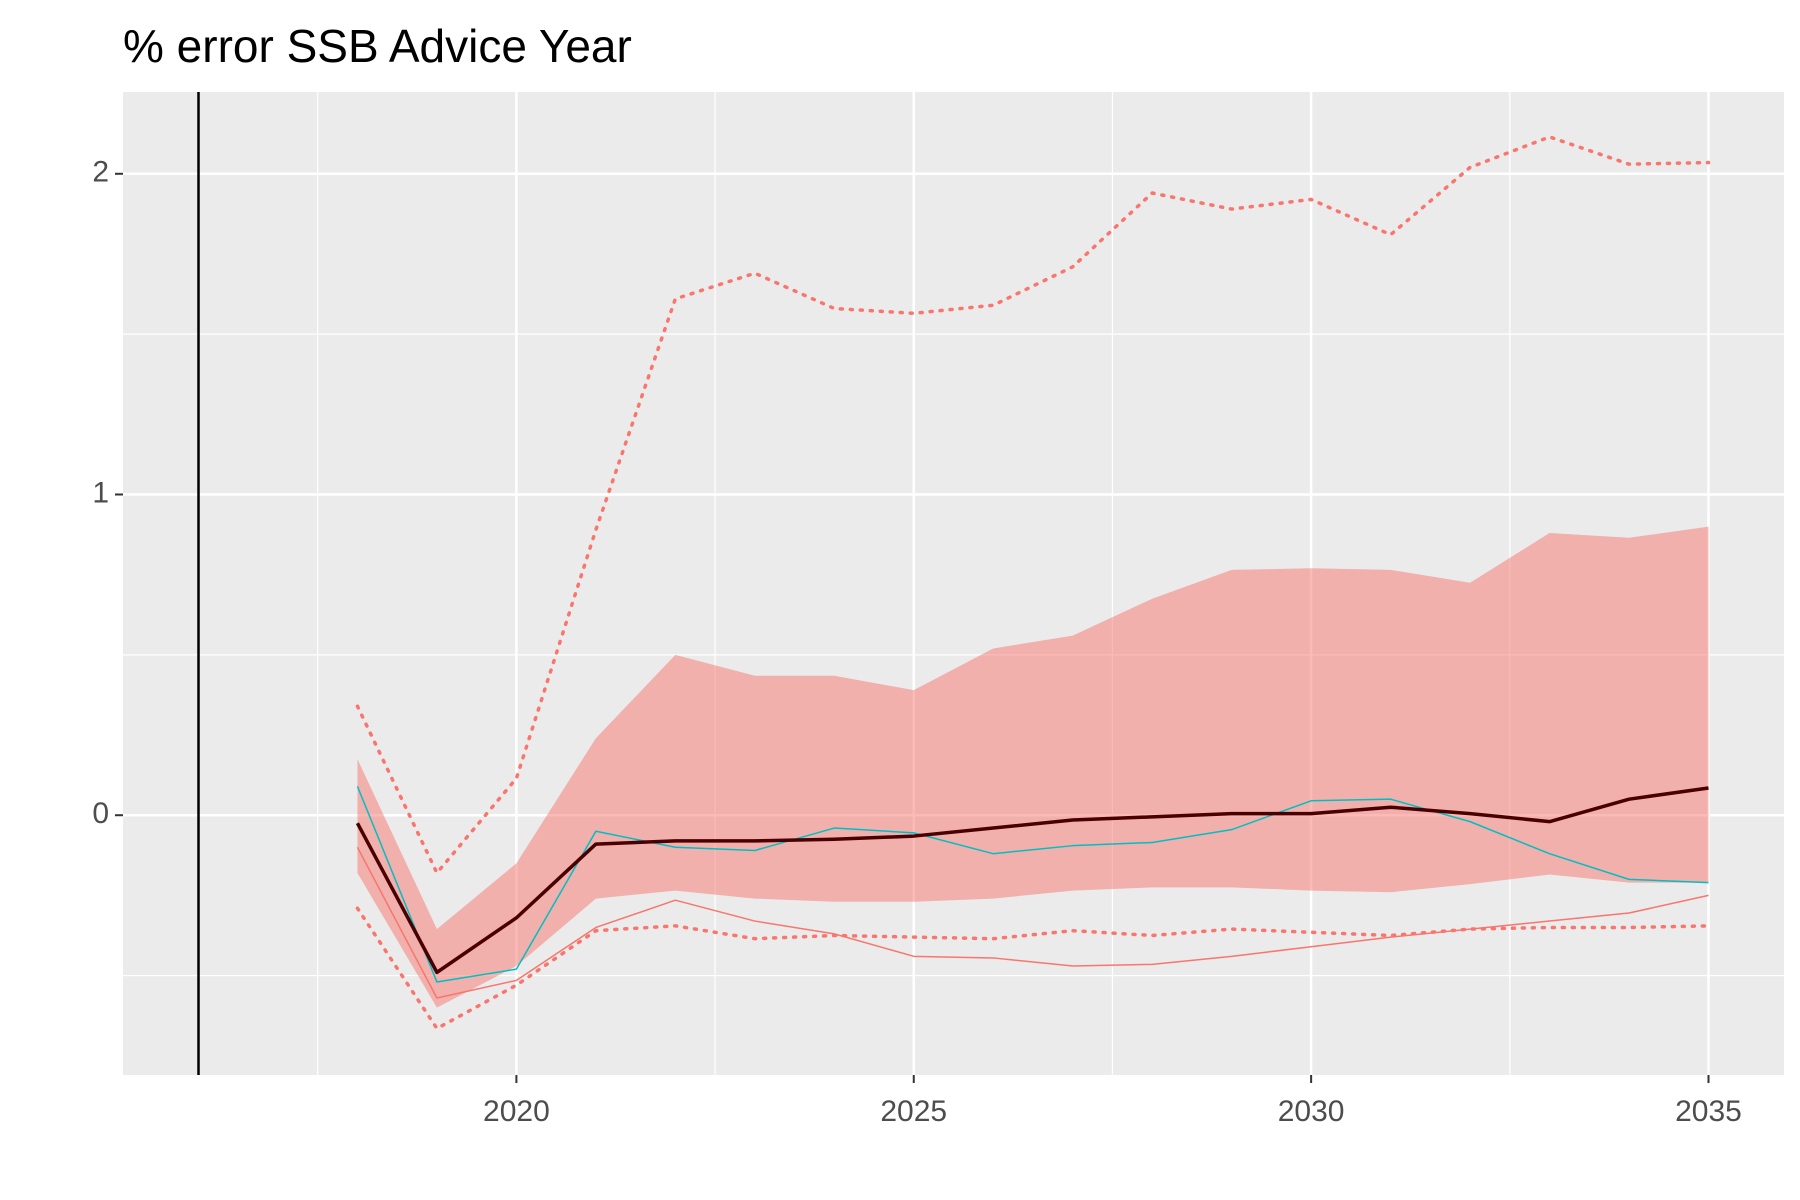  I want to click on x-tick-label: 2030, so click(1311, 1111).